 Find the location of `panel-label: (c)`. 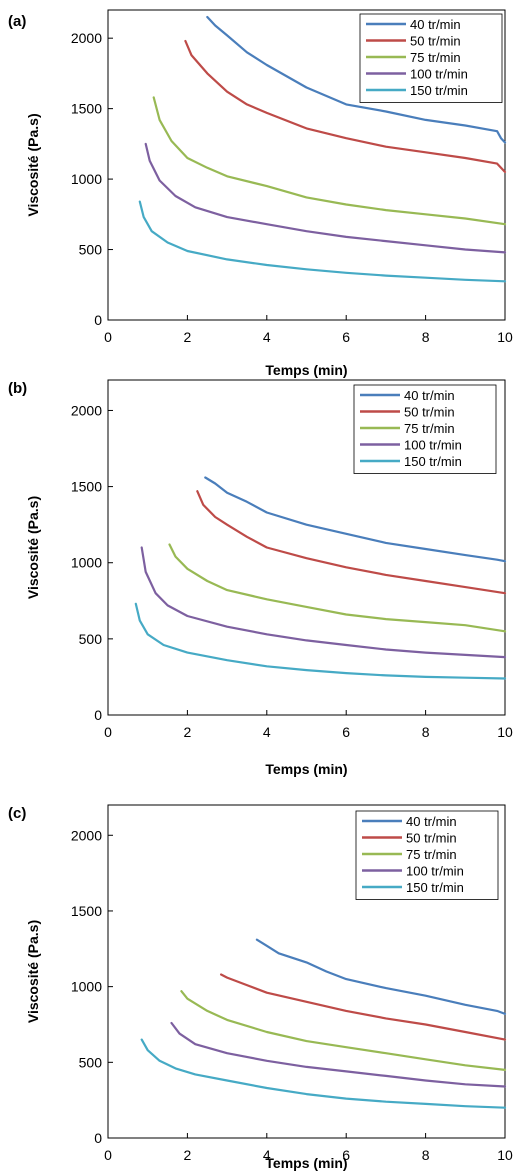

panel-label: (c) is located at coordinates (17, 813).